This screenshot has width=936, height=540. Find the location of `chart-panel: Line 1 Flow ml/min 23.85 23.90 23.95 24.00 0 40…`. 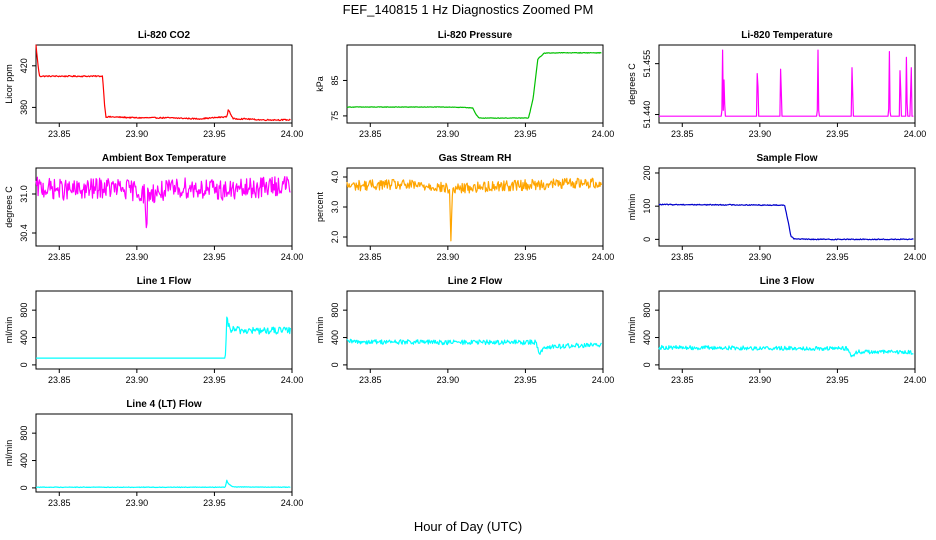

chart-panel: Line 1 Flow ml/min 23.85 23.90 23.95 24.00 0 40… is located at coordinates (153, 330).